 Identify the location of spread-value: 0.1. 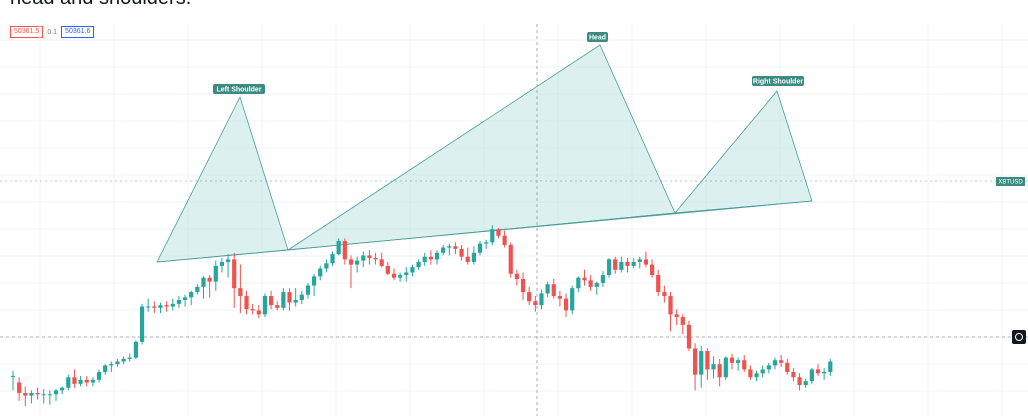
(52, 32).